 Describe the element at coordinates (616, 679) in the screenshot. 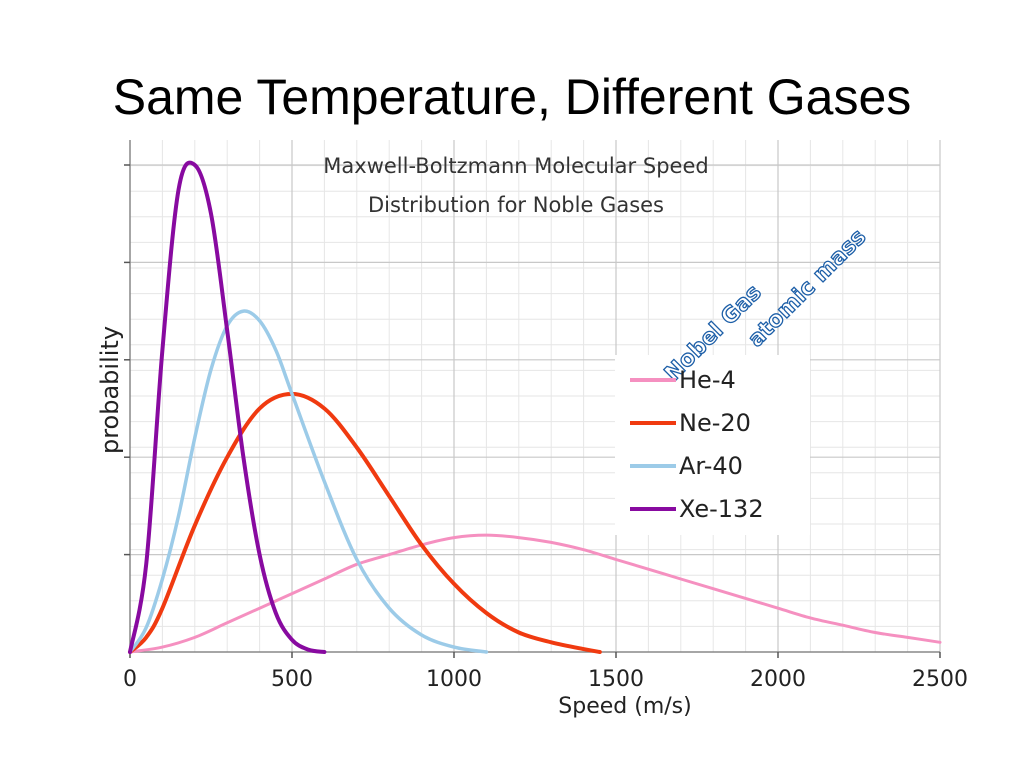

I see `x-tick-label: 1500` at that location.